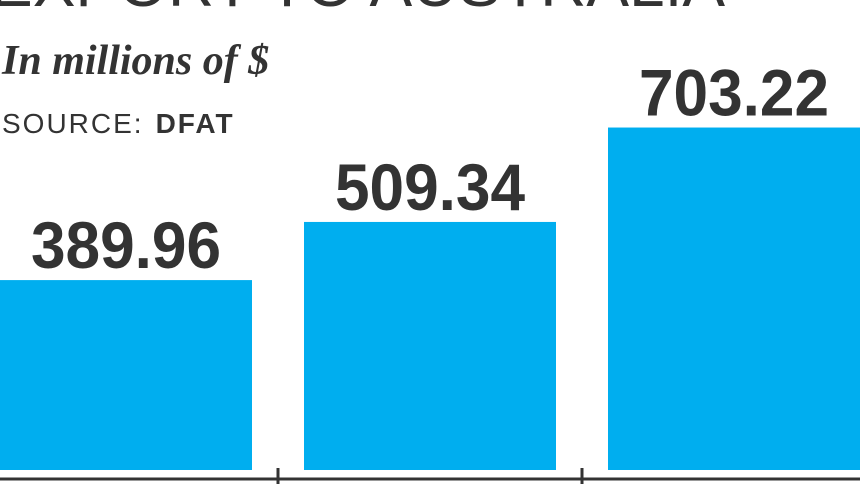 Image resolution: width=860 pixels, height=484 pixels. What do you see at coordinates (734, 93) in the screenshot?
I see `value-label: 703.22` at bounding box center [734, 93].